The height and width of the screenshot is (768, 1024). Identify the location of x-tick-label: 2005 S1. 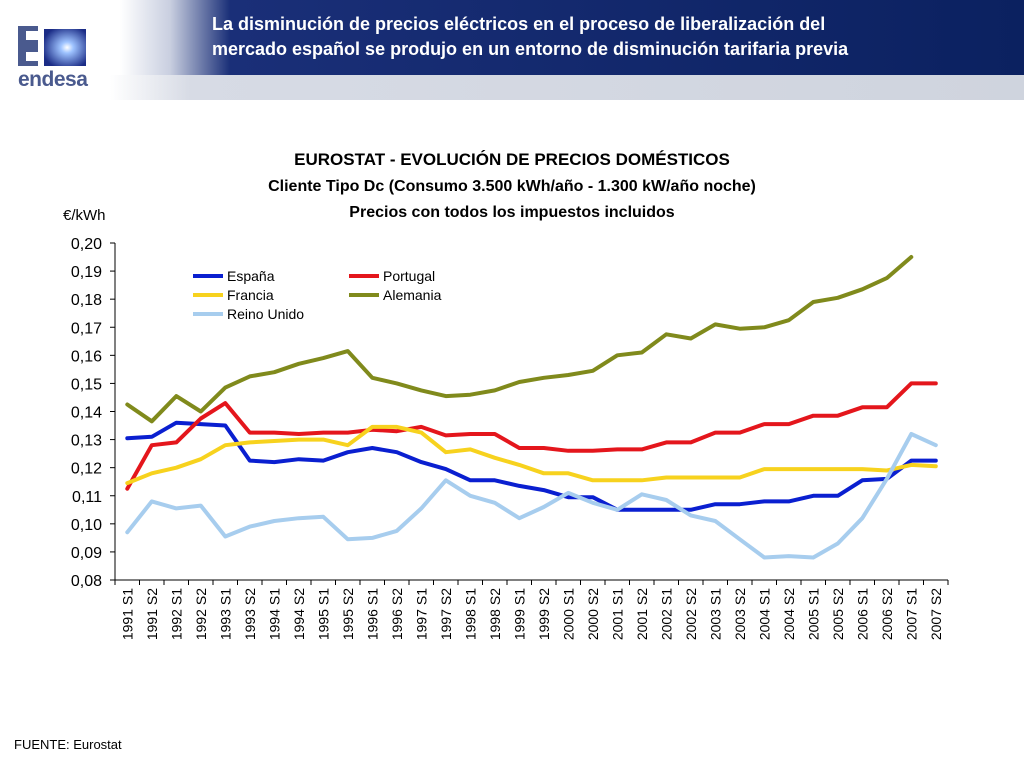
(813, 614).